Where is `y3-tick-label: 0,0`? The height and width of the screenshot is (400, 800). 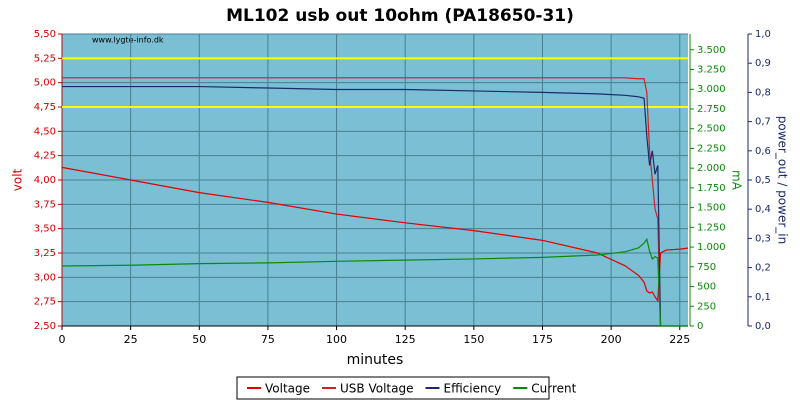
y3-tick-label: 0,0 is located at coordinates (763, 326).